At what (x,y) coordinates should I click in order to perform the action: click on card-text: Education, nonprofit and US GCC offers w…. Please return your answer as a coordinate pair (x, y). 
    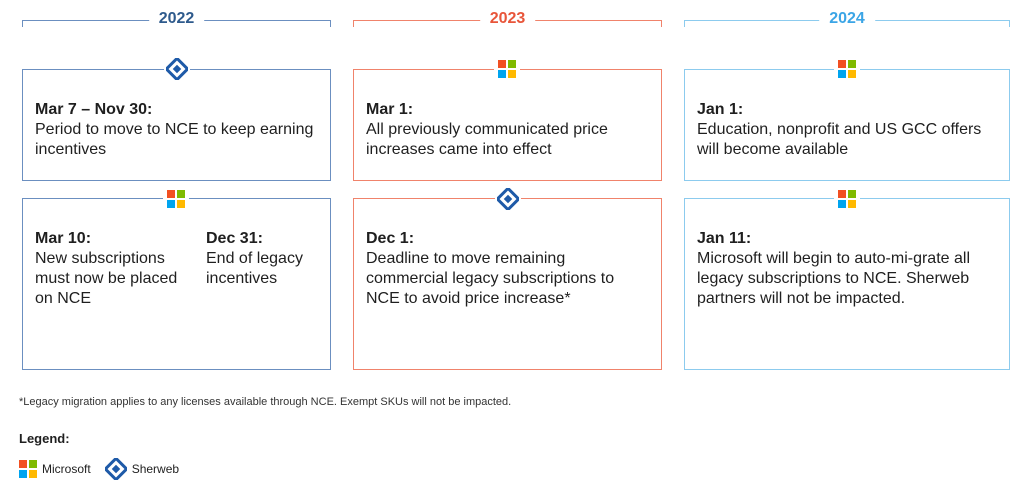
    Looking at the image, I should click on (839, 139).